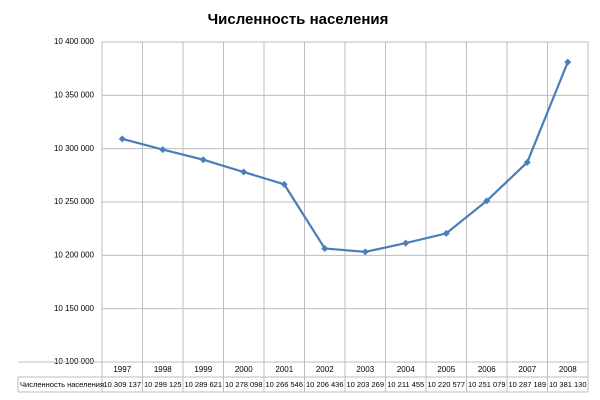 The height and width of the screenshot is (400, 600). Describe the element at coordinates (74, 254) in the screenshot. I see `y-tick-label: 10 200 000` at that location.